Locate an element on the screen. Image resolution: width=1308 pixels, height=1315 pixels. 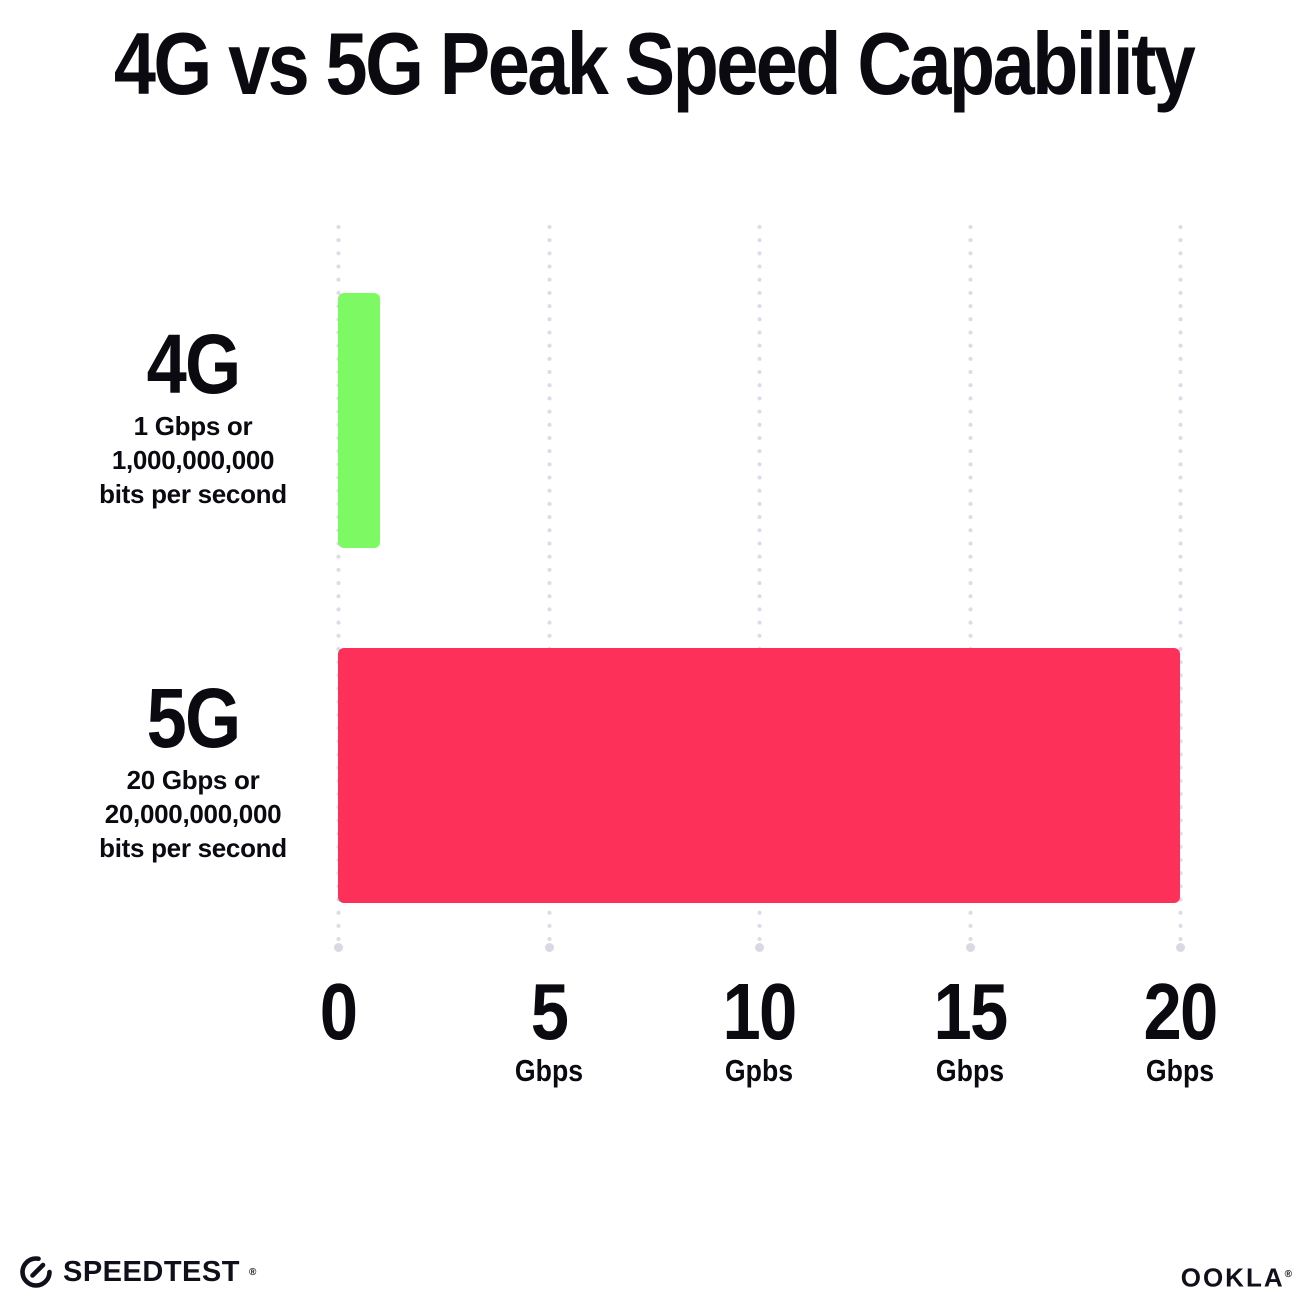
row-label-5g-title: 5G is located at coordinates (193, 718).